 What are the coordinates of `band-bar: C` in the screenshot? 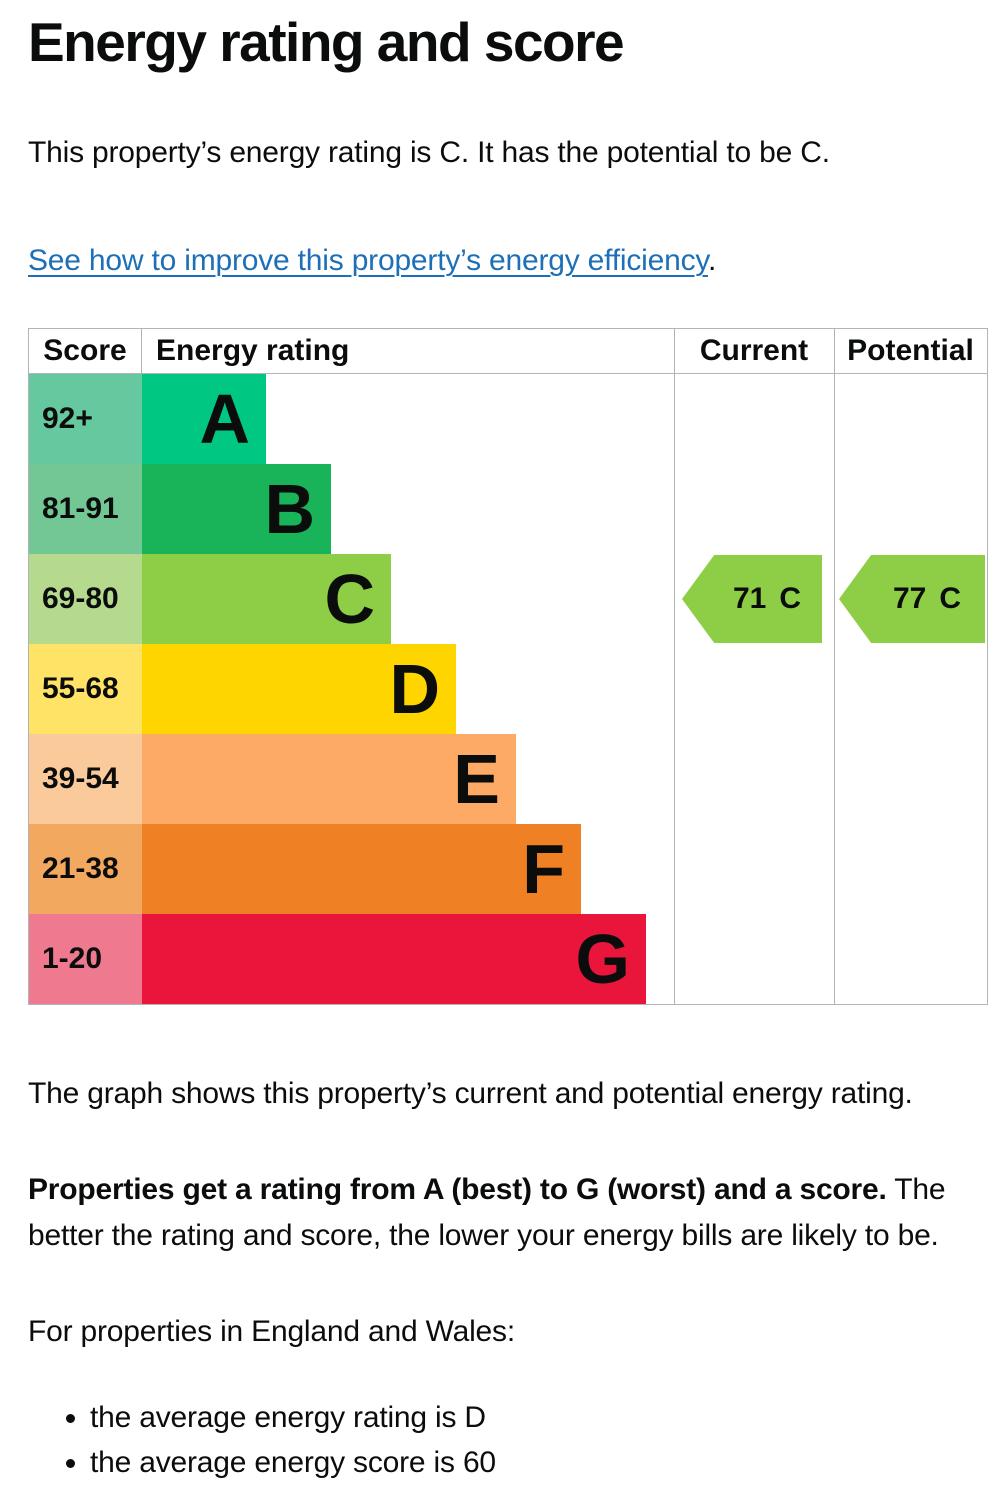 It's located at (266, 599).